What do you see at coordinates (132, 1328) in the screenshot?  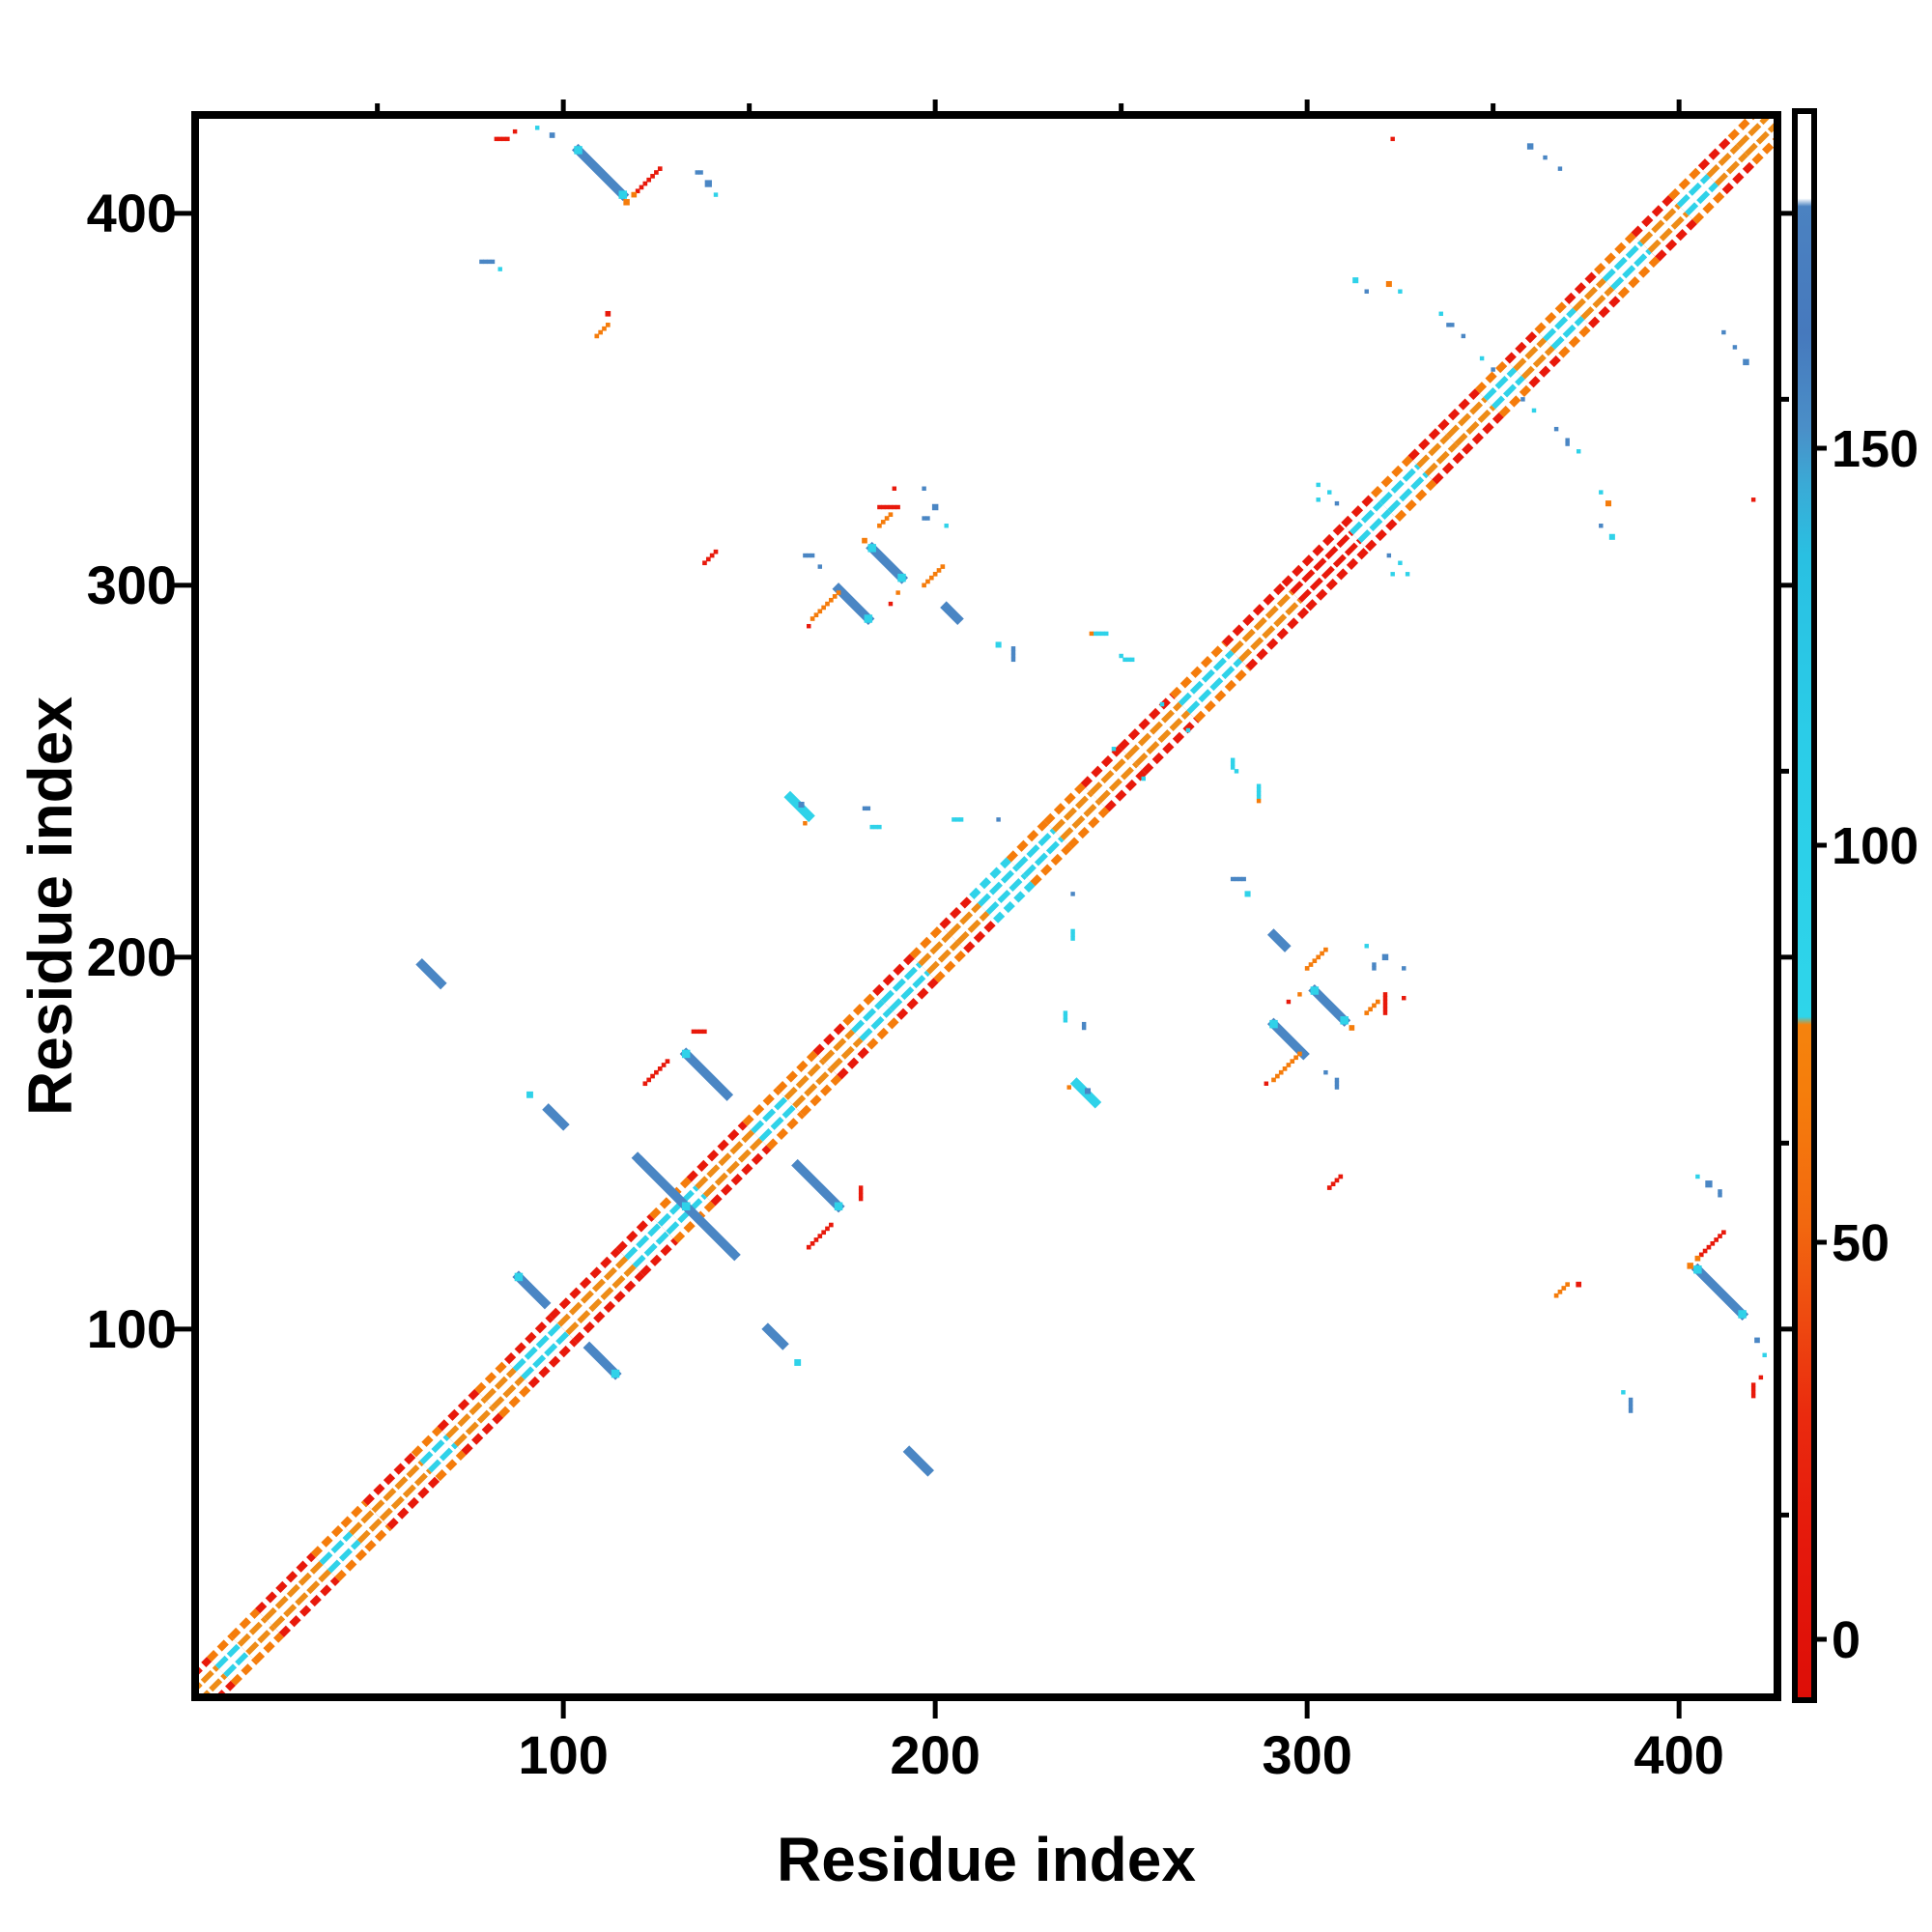 I see `y-tick-label: 100` at bounding box center [132, 1328].